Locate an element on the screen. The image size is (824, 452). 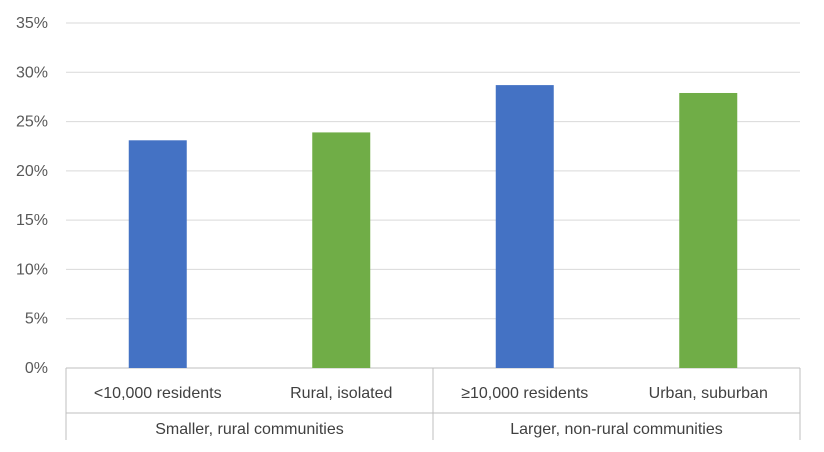
group-label: Smaller, rural communities is located at coordinates (249, 429).